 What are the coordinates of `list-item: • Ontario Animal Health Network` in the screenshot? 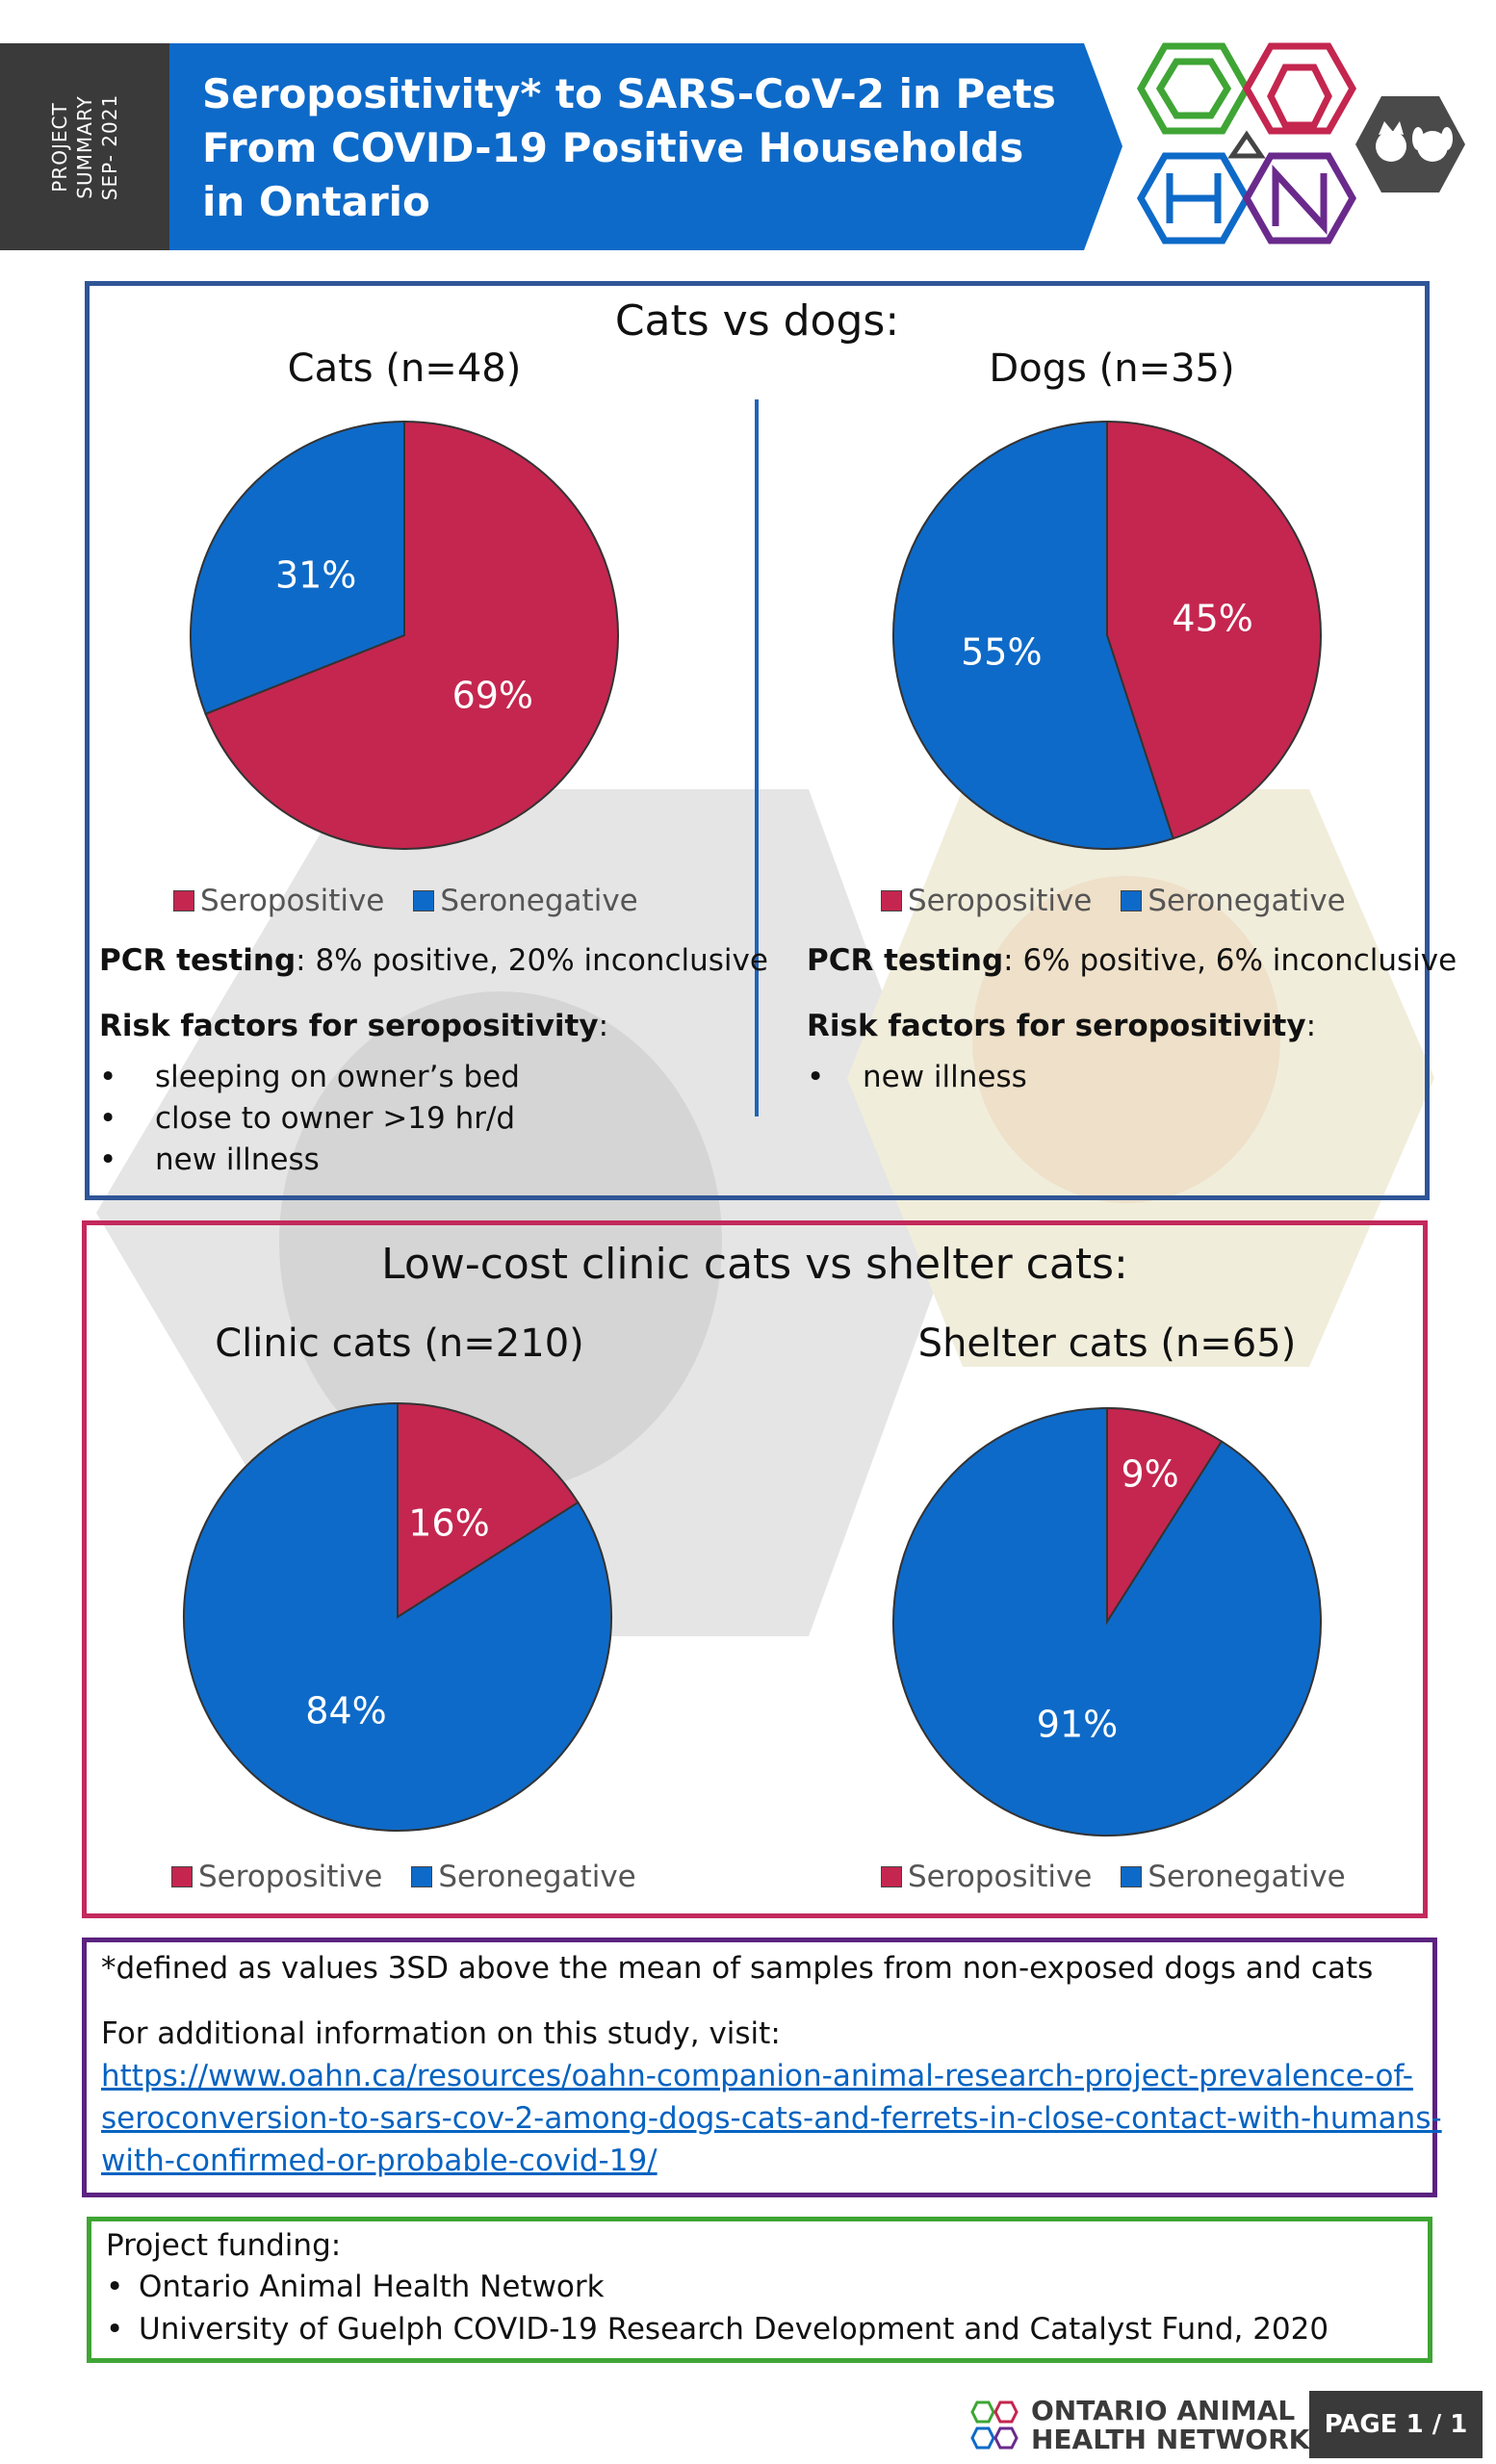 It's located at (355, 2287).